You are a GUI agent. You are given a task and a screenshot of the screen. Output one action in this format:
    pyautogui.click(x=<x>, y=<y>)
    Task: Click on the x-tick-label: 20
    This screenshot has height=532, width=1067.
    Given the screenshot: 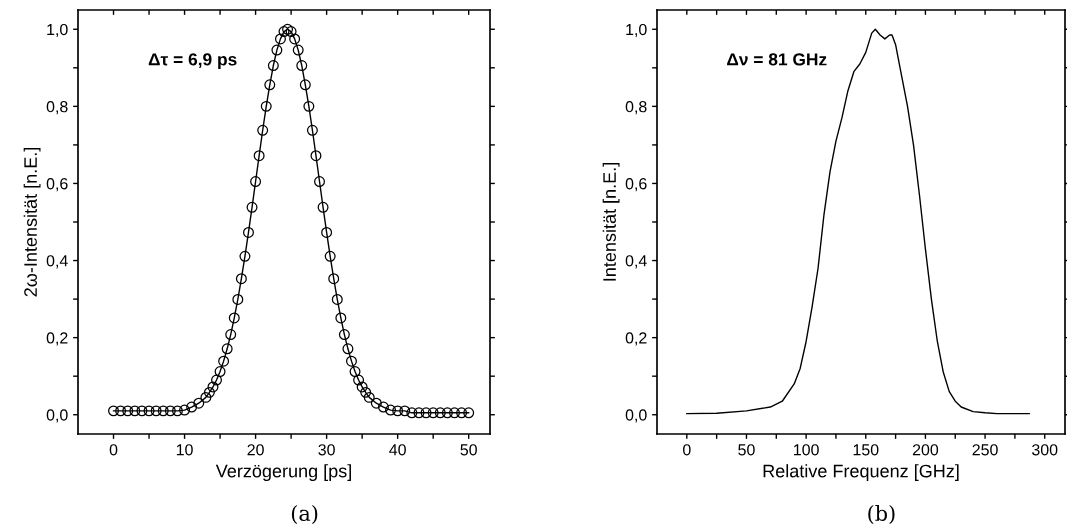 What is the action you would take?
    pyautogui.click(x=255, y=450)
    